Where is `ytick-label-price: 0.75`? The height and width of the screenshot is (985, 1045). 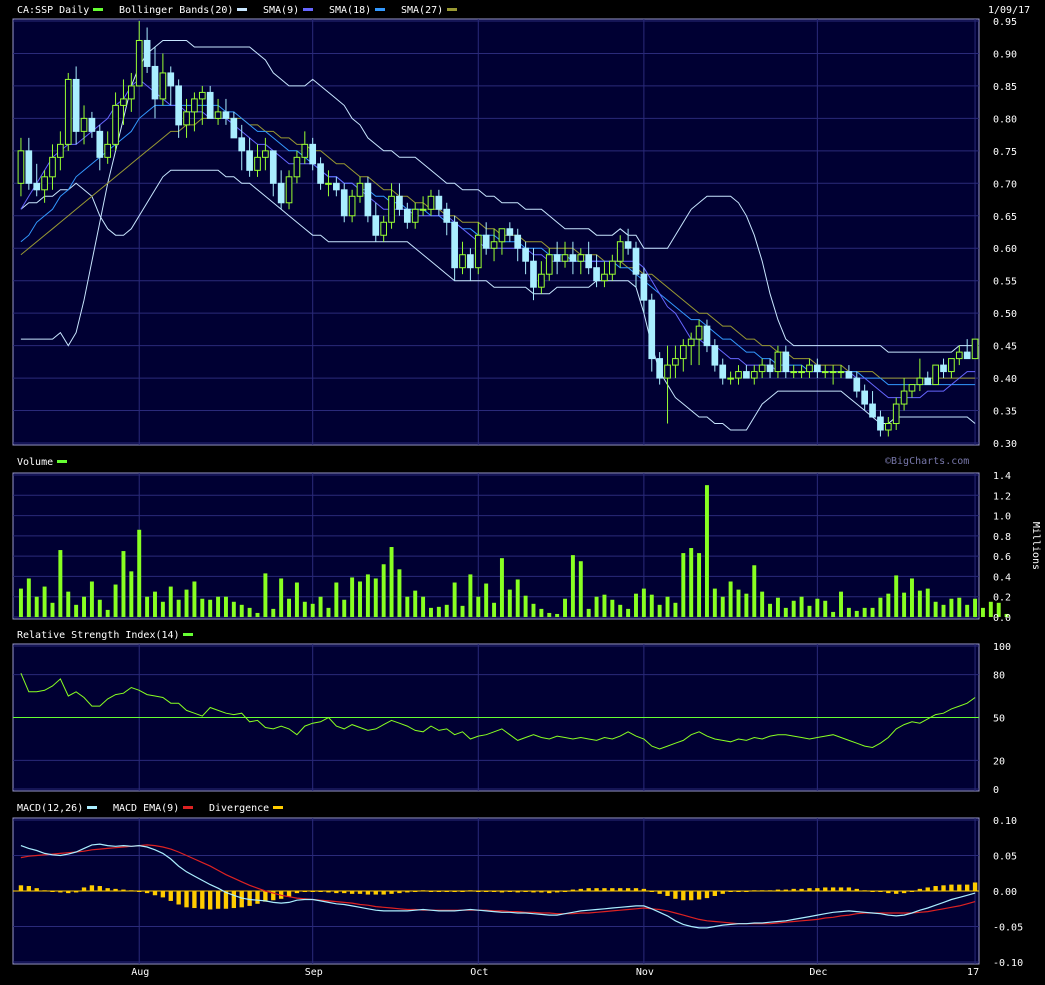
ytick-label-price: 0.75 is located at coordinates (1005, 152).